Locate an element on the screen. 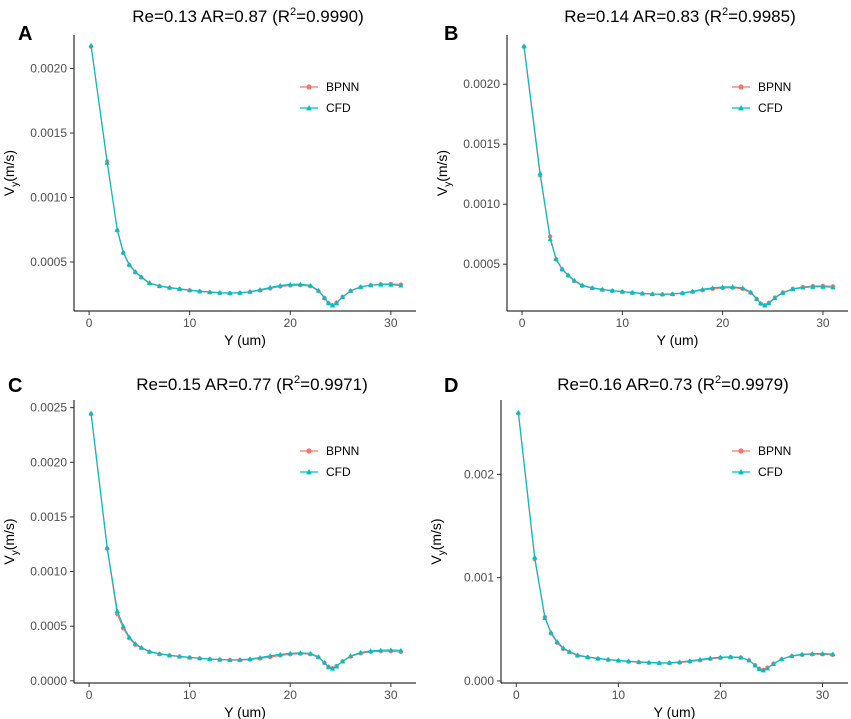  chart-title-end: =0.9990) is located at coordinates (330, 16).